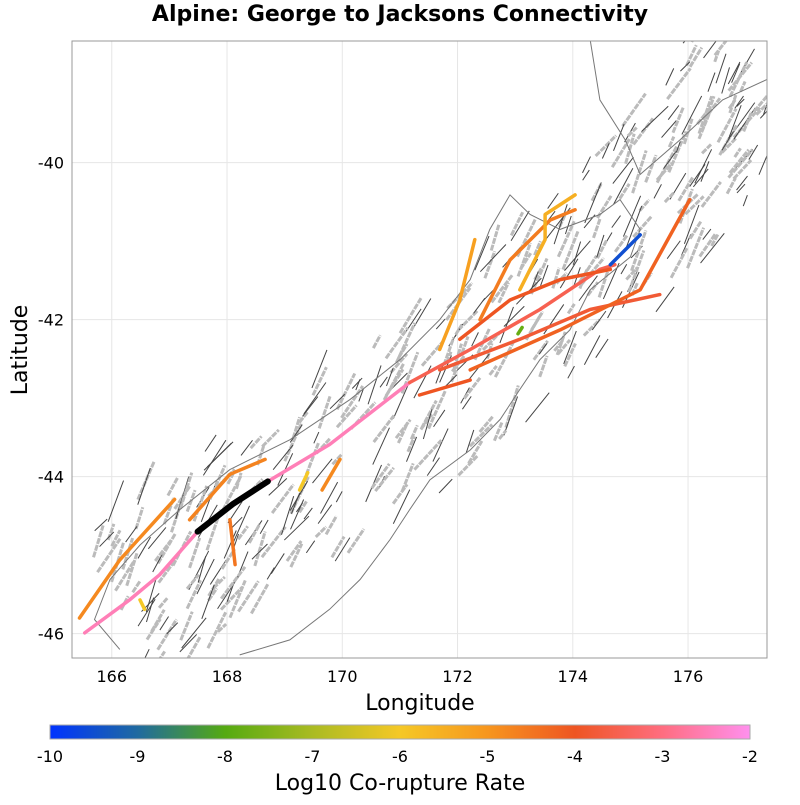  I want to click on colorbar-label: Log10 Co-rupture Rate, so click(400, 783).